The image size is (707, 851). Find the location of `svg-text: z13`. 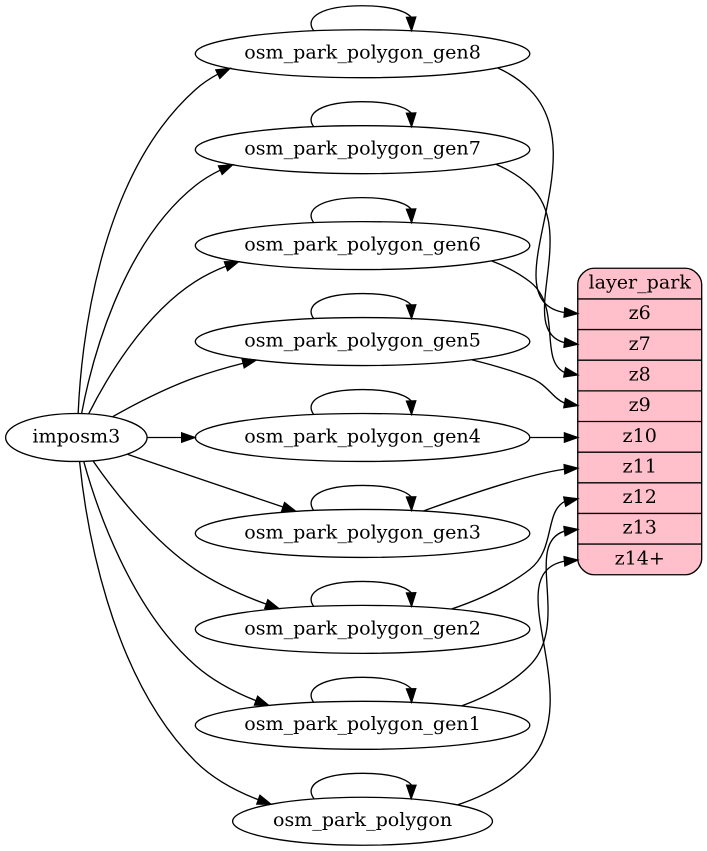

svg-text: z13 is located at coordinates (640, 528).